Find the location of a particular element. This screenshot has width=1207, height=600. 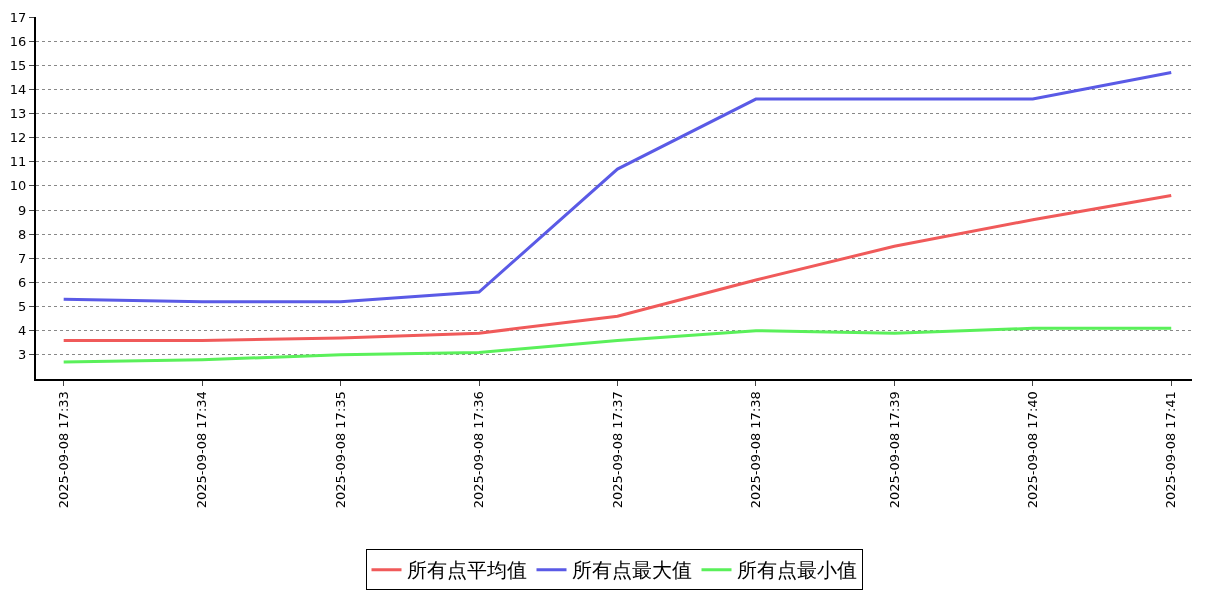

y-tick-label: 3 is located at coordinates (22, 355).